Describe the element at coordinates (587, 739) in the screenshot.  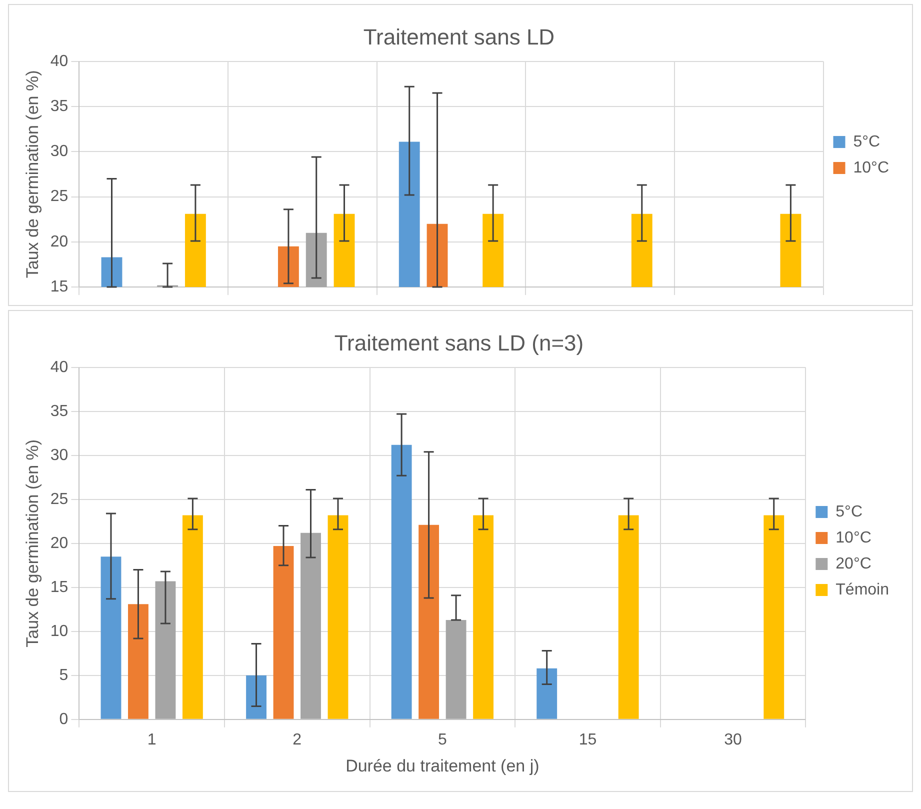
I see `x-tick-label: 15` at that location.